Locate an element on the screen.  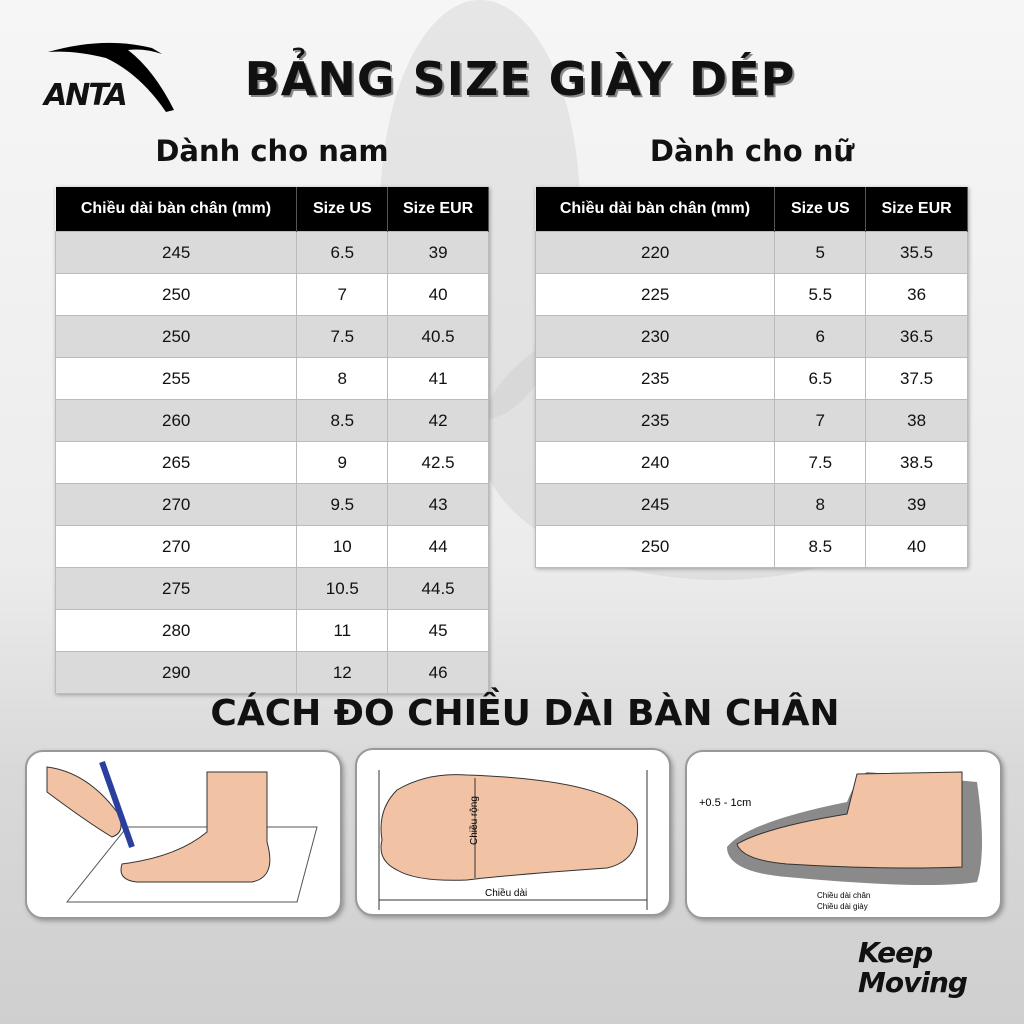
size-eur-cell: 42 is located at coordinates (438, 420).